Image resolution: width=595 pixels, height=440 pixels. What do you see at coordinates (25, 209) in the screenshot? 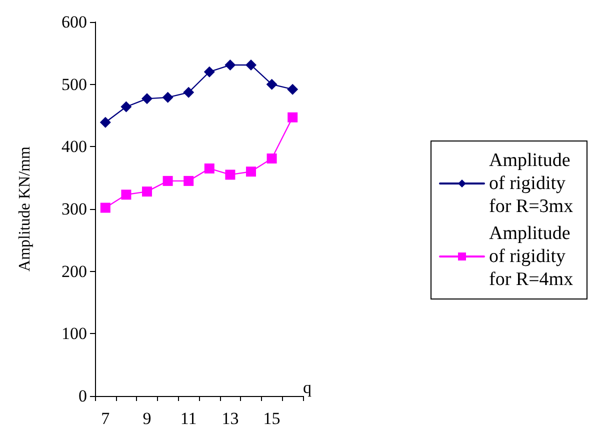
I see `y-axis-title: Amplitude KN/mm` at bounding box center [25, 209].